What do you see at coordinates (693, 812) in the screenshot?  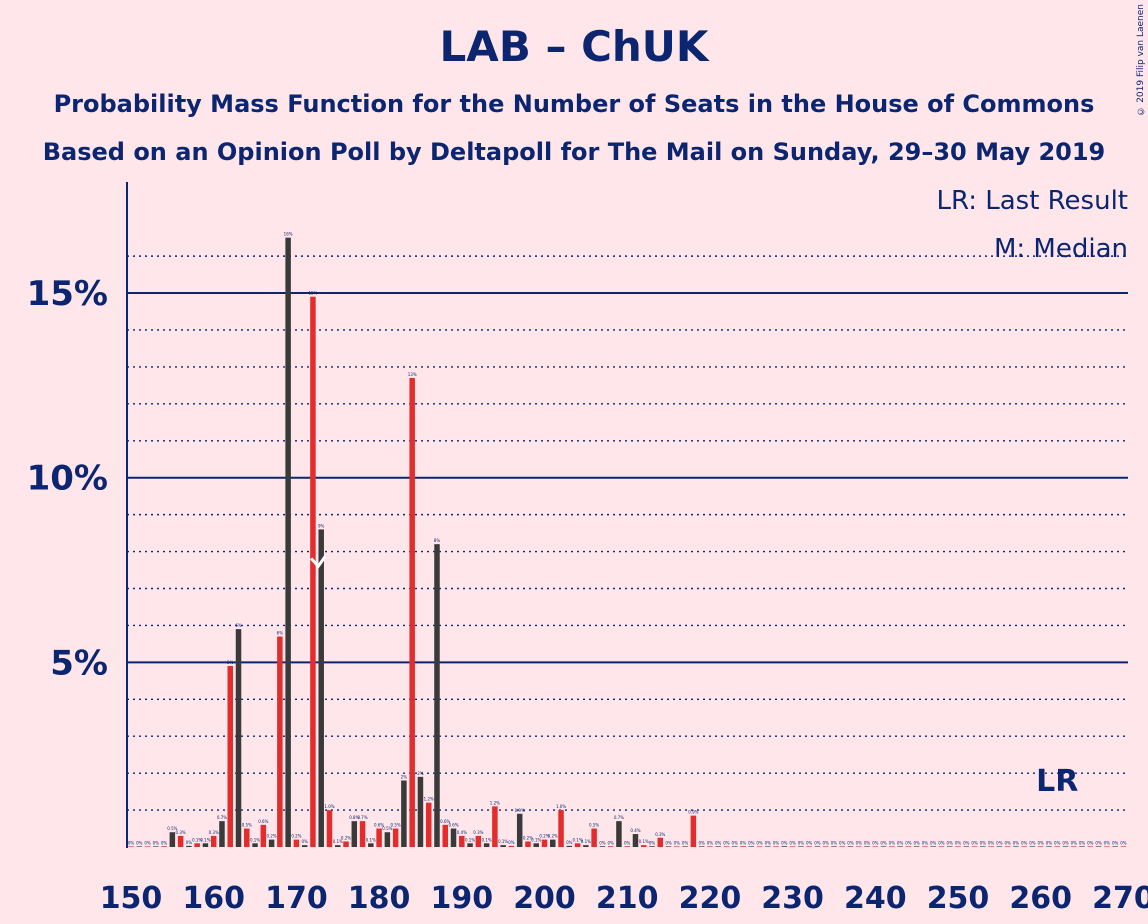 I see `bar-value-label: 0.9%` at bounding box center [693, 812].